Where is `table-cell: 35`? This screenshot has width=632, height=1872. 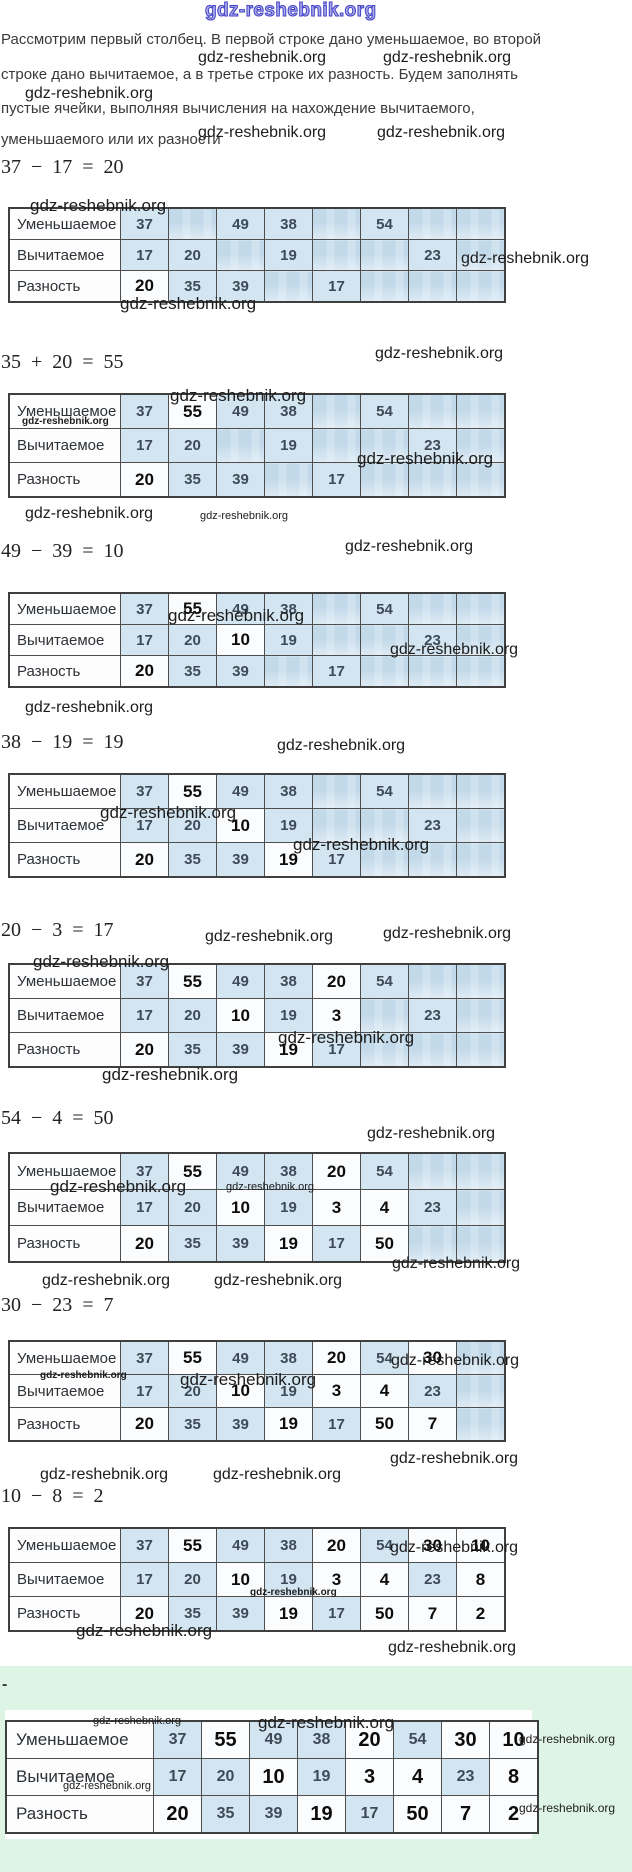 table-cell: 35 is located at coordinates (192, 860).